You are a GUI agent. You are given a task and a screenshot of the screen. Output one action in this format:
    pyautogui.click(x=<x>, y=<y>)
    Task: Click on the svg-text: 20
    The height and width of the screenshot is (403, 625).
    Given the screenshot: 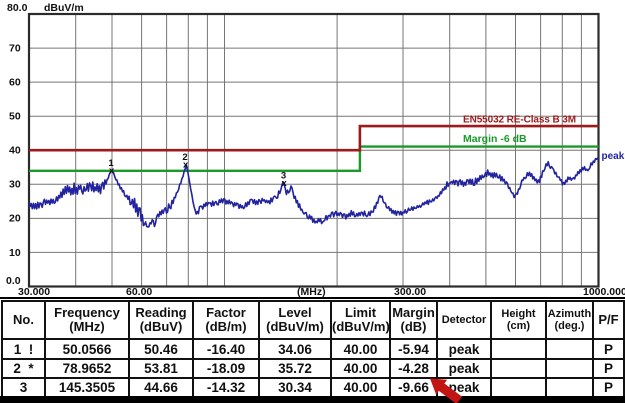 What is the action you would take?
    pyautogui.click(x=15, y=219)
    